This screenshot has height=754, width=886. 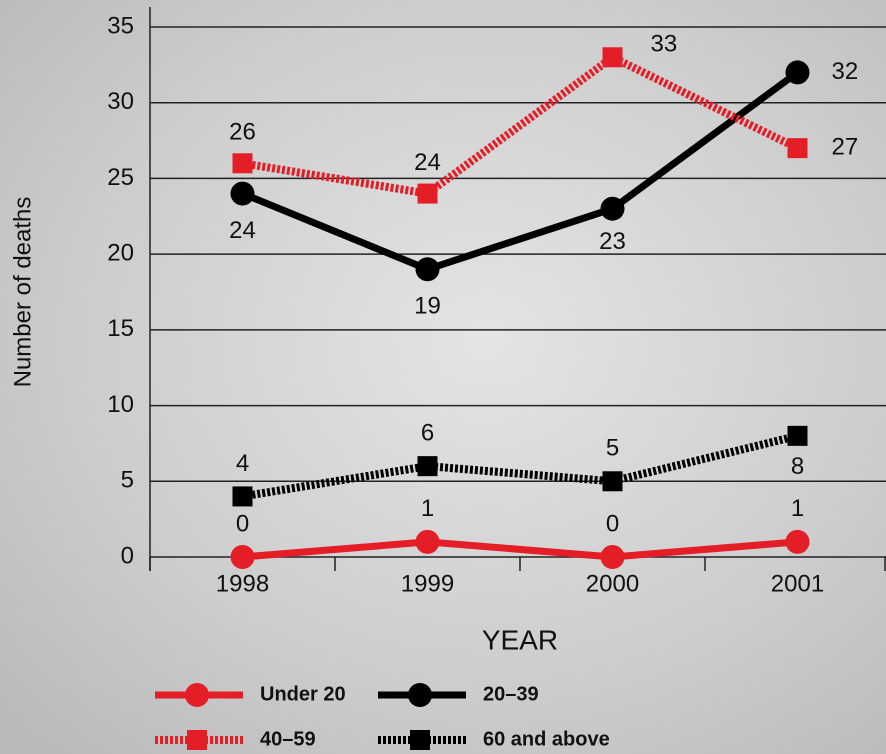 What do you see at coordinates (845, 71) in the screenshot?
I see `data-label: 32` at bounding box center [845, 71].